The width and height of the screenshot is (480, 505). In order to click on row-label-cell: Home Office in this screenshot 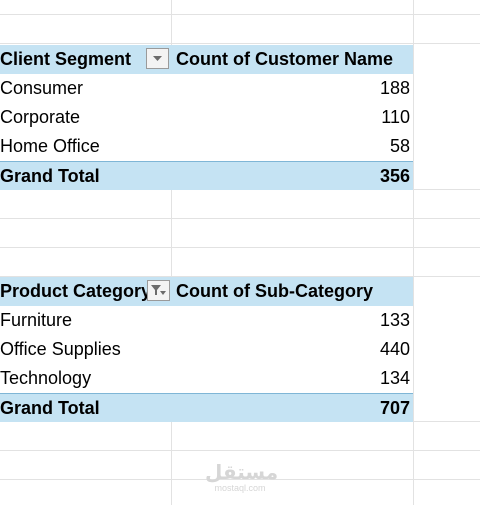, I will do `click(50, 146)`.